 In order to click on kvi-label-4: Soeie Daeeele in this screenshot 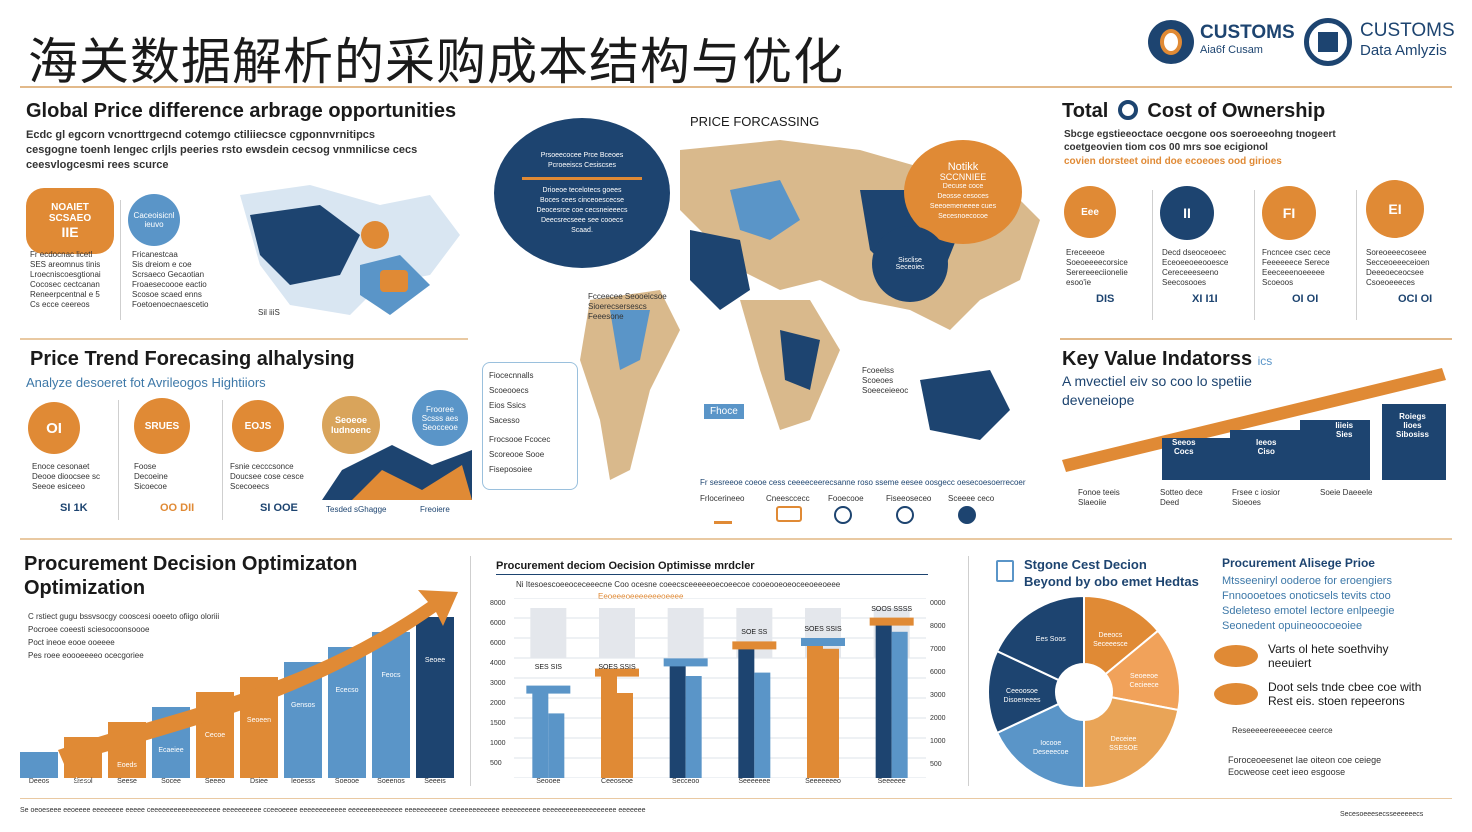, I will do `click(1346, 492)`.